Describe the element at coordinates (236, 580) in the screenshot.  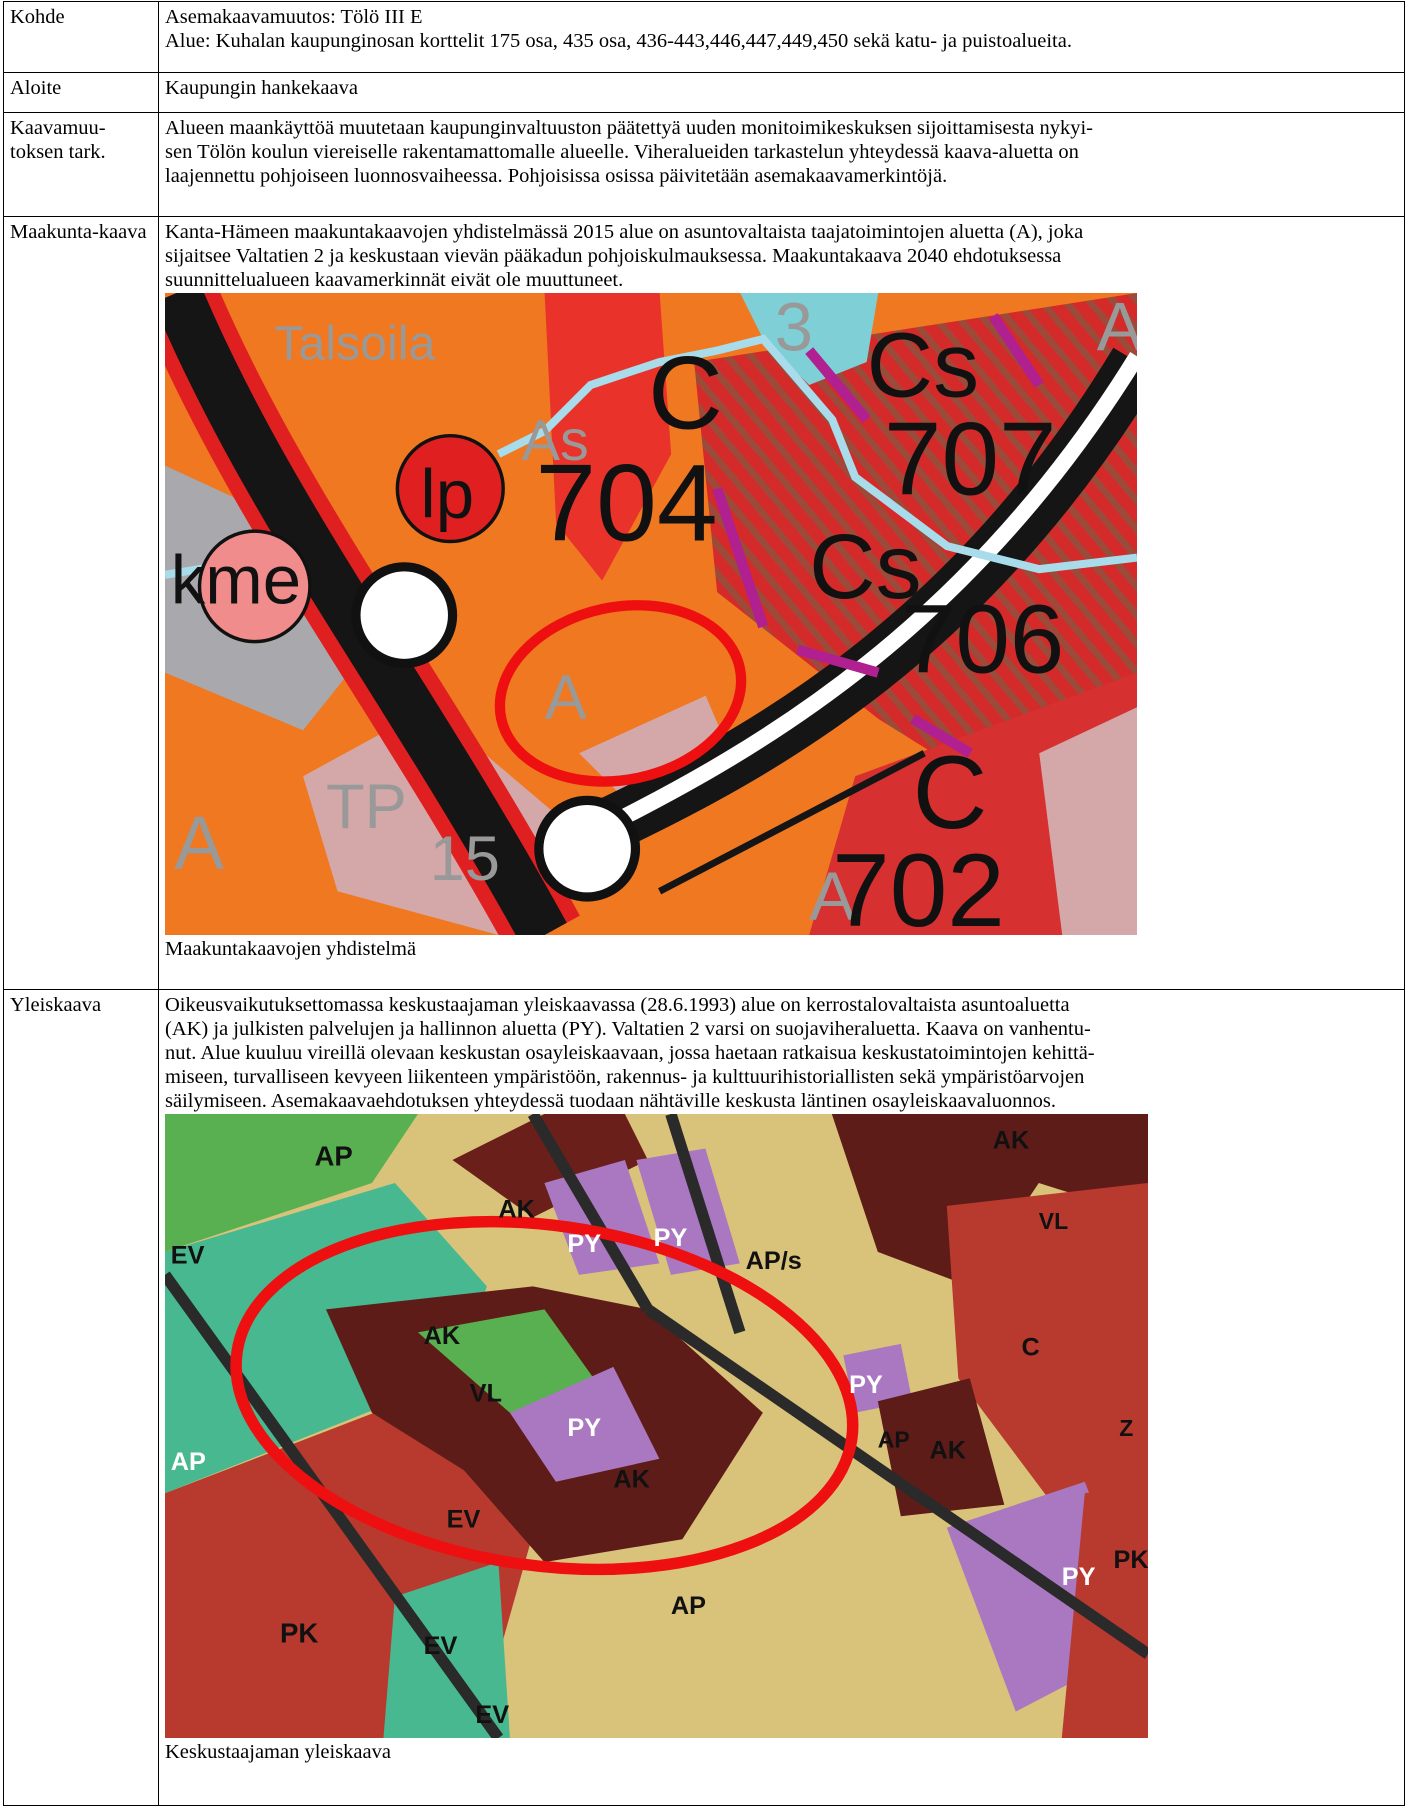
I see `map-label: kme` at that location.